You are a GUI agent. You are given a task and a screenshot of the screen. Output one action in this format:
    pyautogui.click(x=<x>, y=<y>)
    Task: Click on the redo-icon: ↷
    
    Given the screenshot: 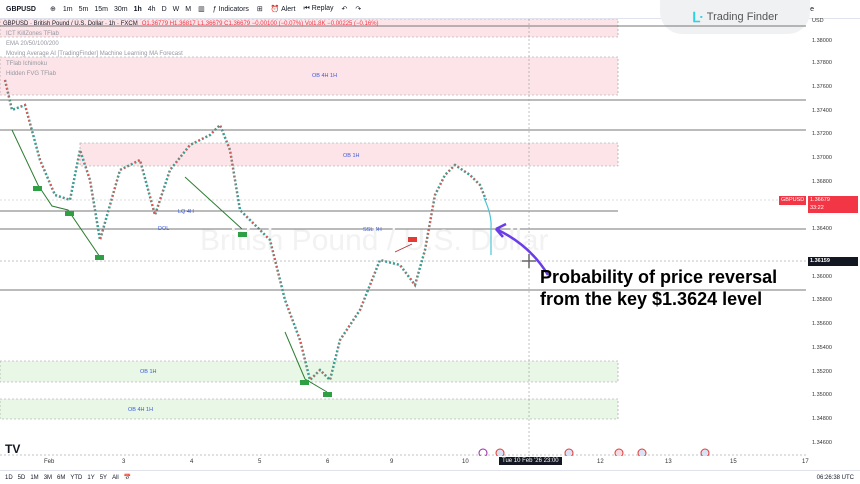 What is the action you would take?
    pyautogui.click(x=358, y=9)
    